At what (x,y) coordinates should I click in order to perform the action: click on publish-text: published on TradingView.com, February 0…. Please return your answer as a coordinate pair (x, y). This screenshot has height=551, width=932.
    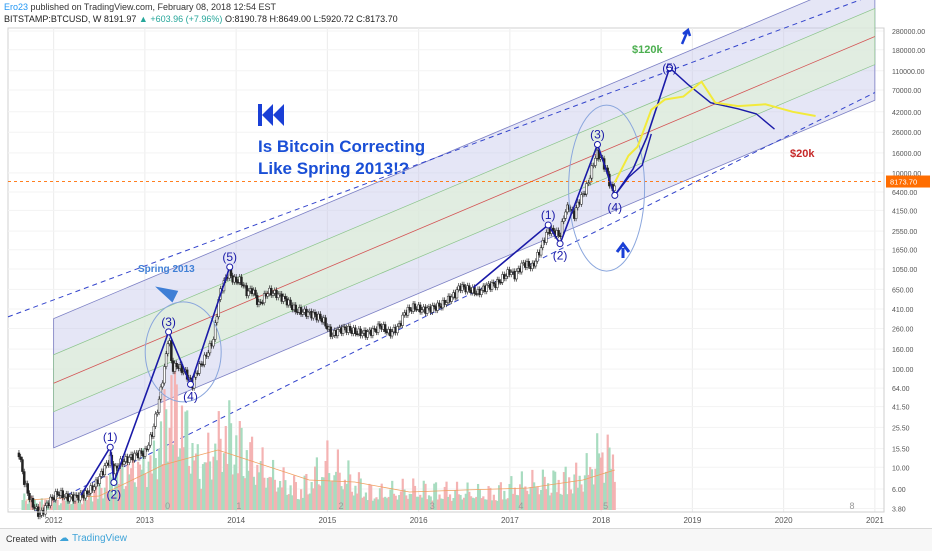
    Looking at the image, I should click on (153, 7).